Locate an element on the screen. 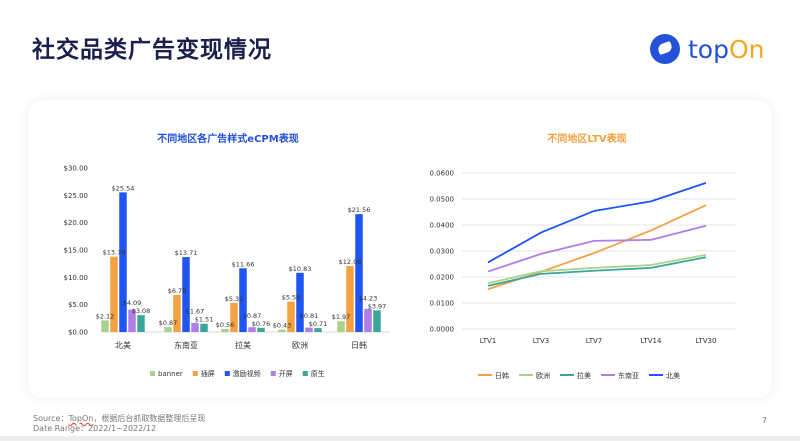 Image resolution: width=800 pixels, height=441 pixels. data-label: $13.71 is located at coordinates (186, 253).